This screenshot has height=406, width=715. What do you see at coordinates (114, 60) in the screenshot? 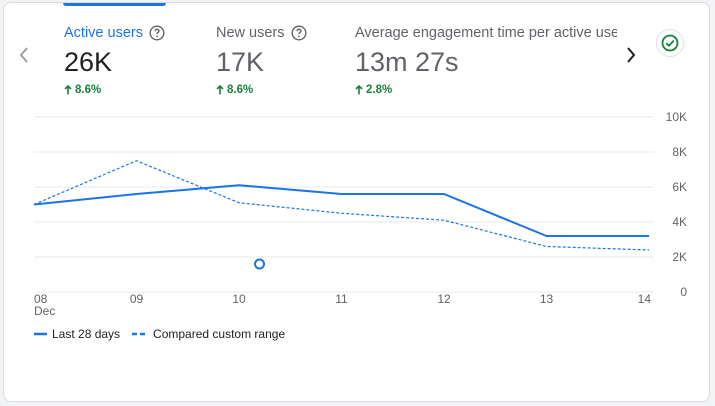
I see `metric-active-users: Active users 26K 8.6%` at bounding box center [114, 60].